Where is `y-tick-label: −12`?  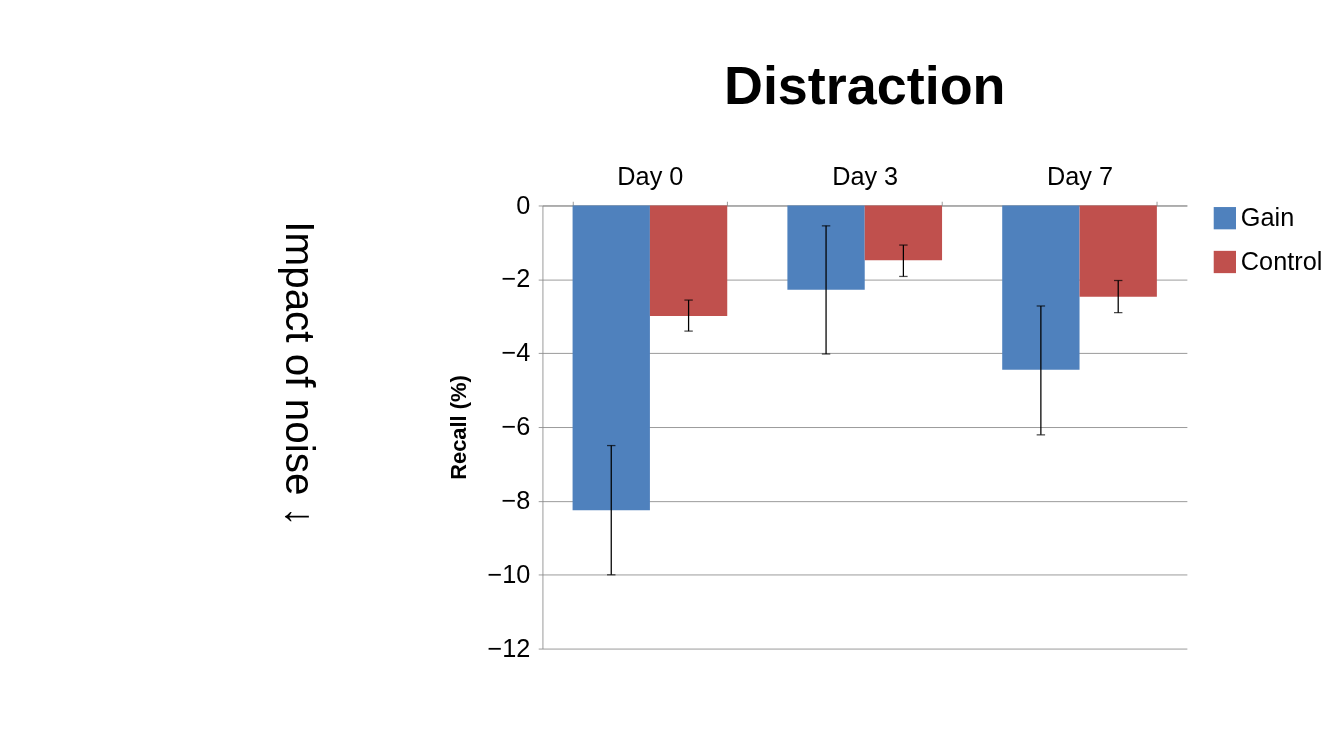
y-tick-label: −12 is located at coordinates (509, 647).